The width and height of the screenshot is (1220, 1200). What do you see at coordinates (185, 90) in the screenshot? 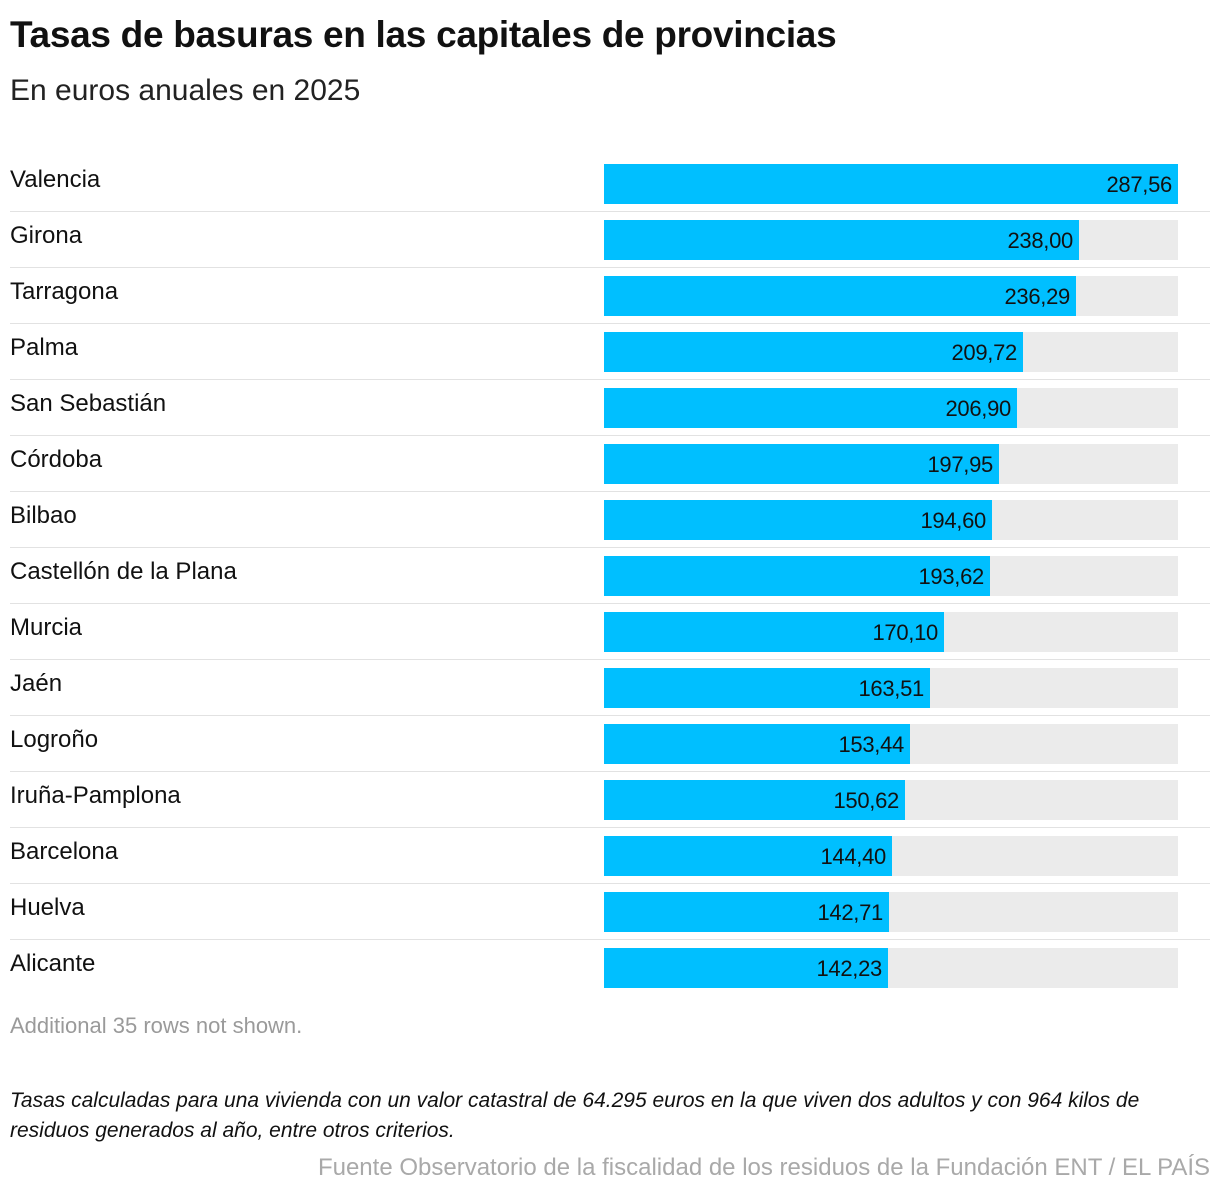
I see `chart-subtitle: En euros anuales en 2025` at bounding box center [185, 90].